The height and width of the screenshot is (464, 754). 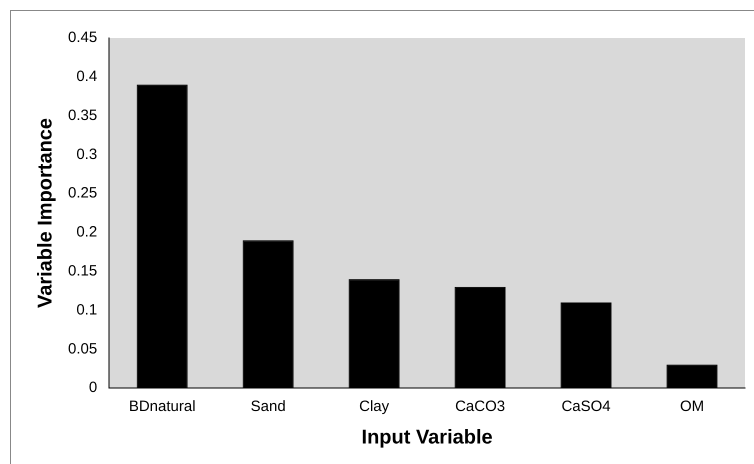 What do you see at coordinates (93, 387) in the screenshot?
I see `y-tick-label: 0` at bounding box center [93, 387].